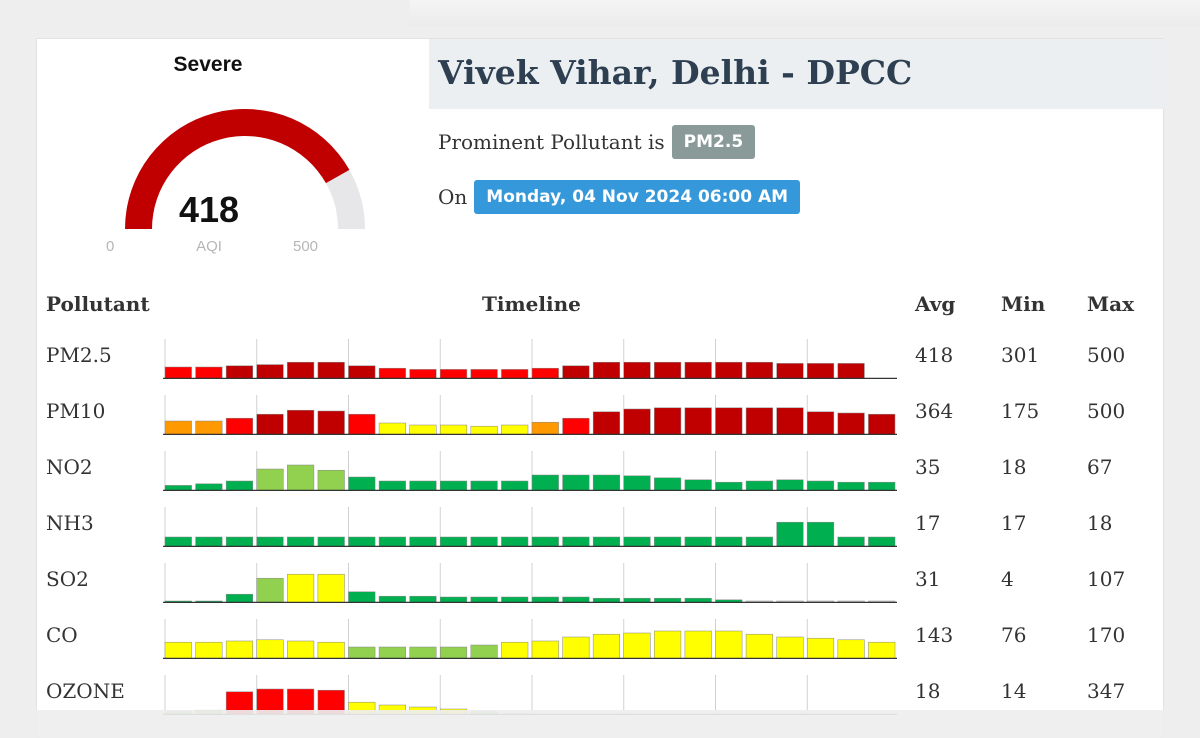 This screenshot has height=738, width=1200. What do you see at coordinates (79, 355) in the screenshot?
I see `pollutant-name: PM2.5` at bounding box center [79, 355].